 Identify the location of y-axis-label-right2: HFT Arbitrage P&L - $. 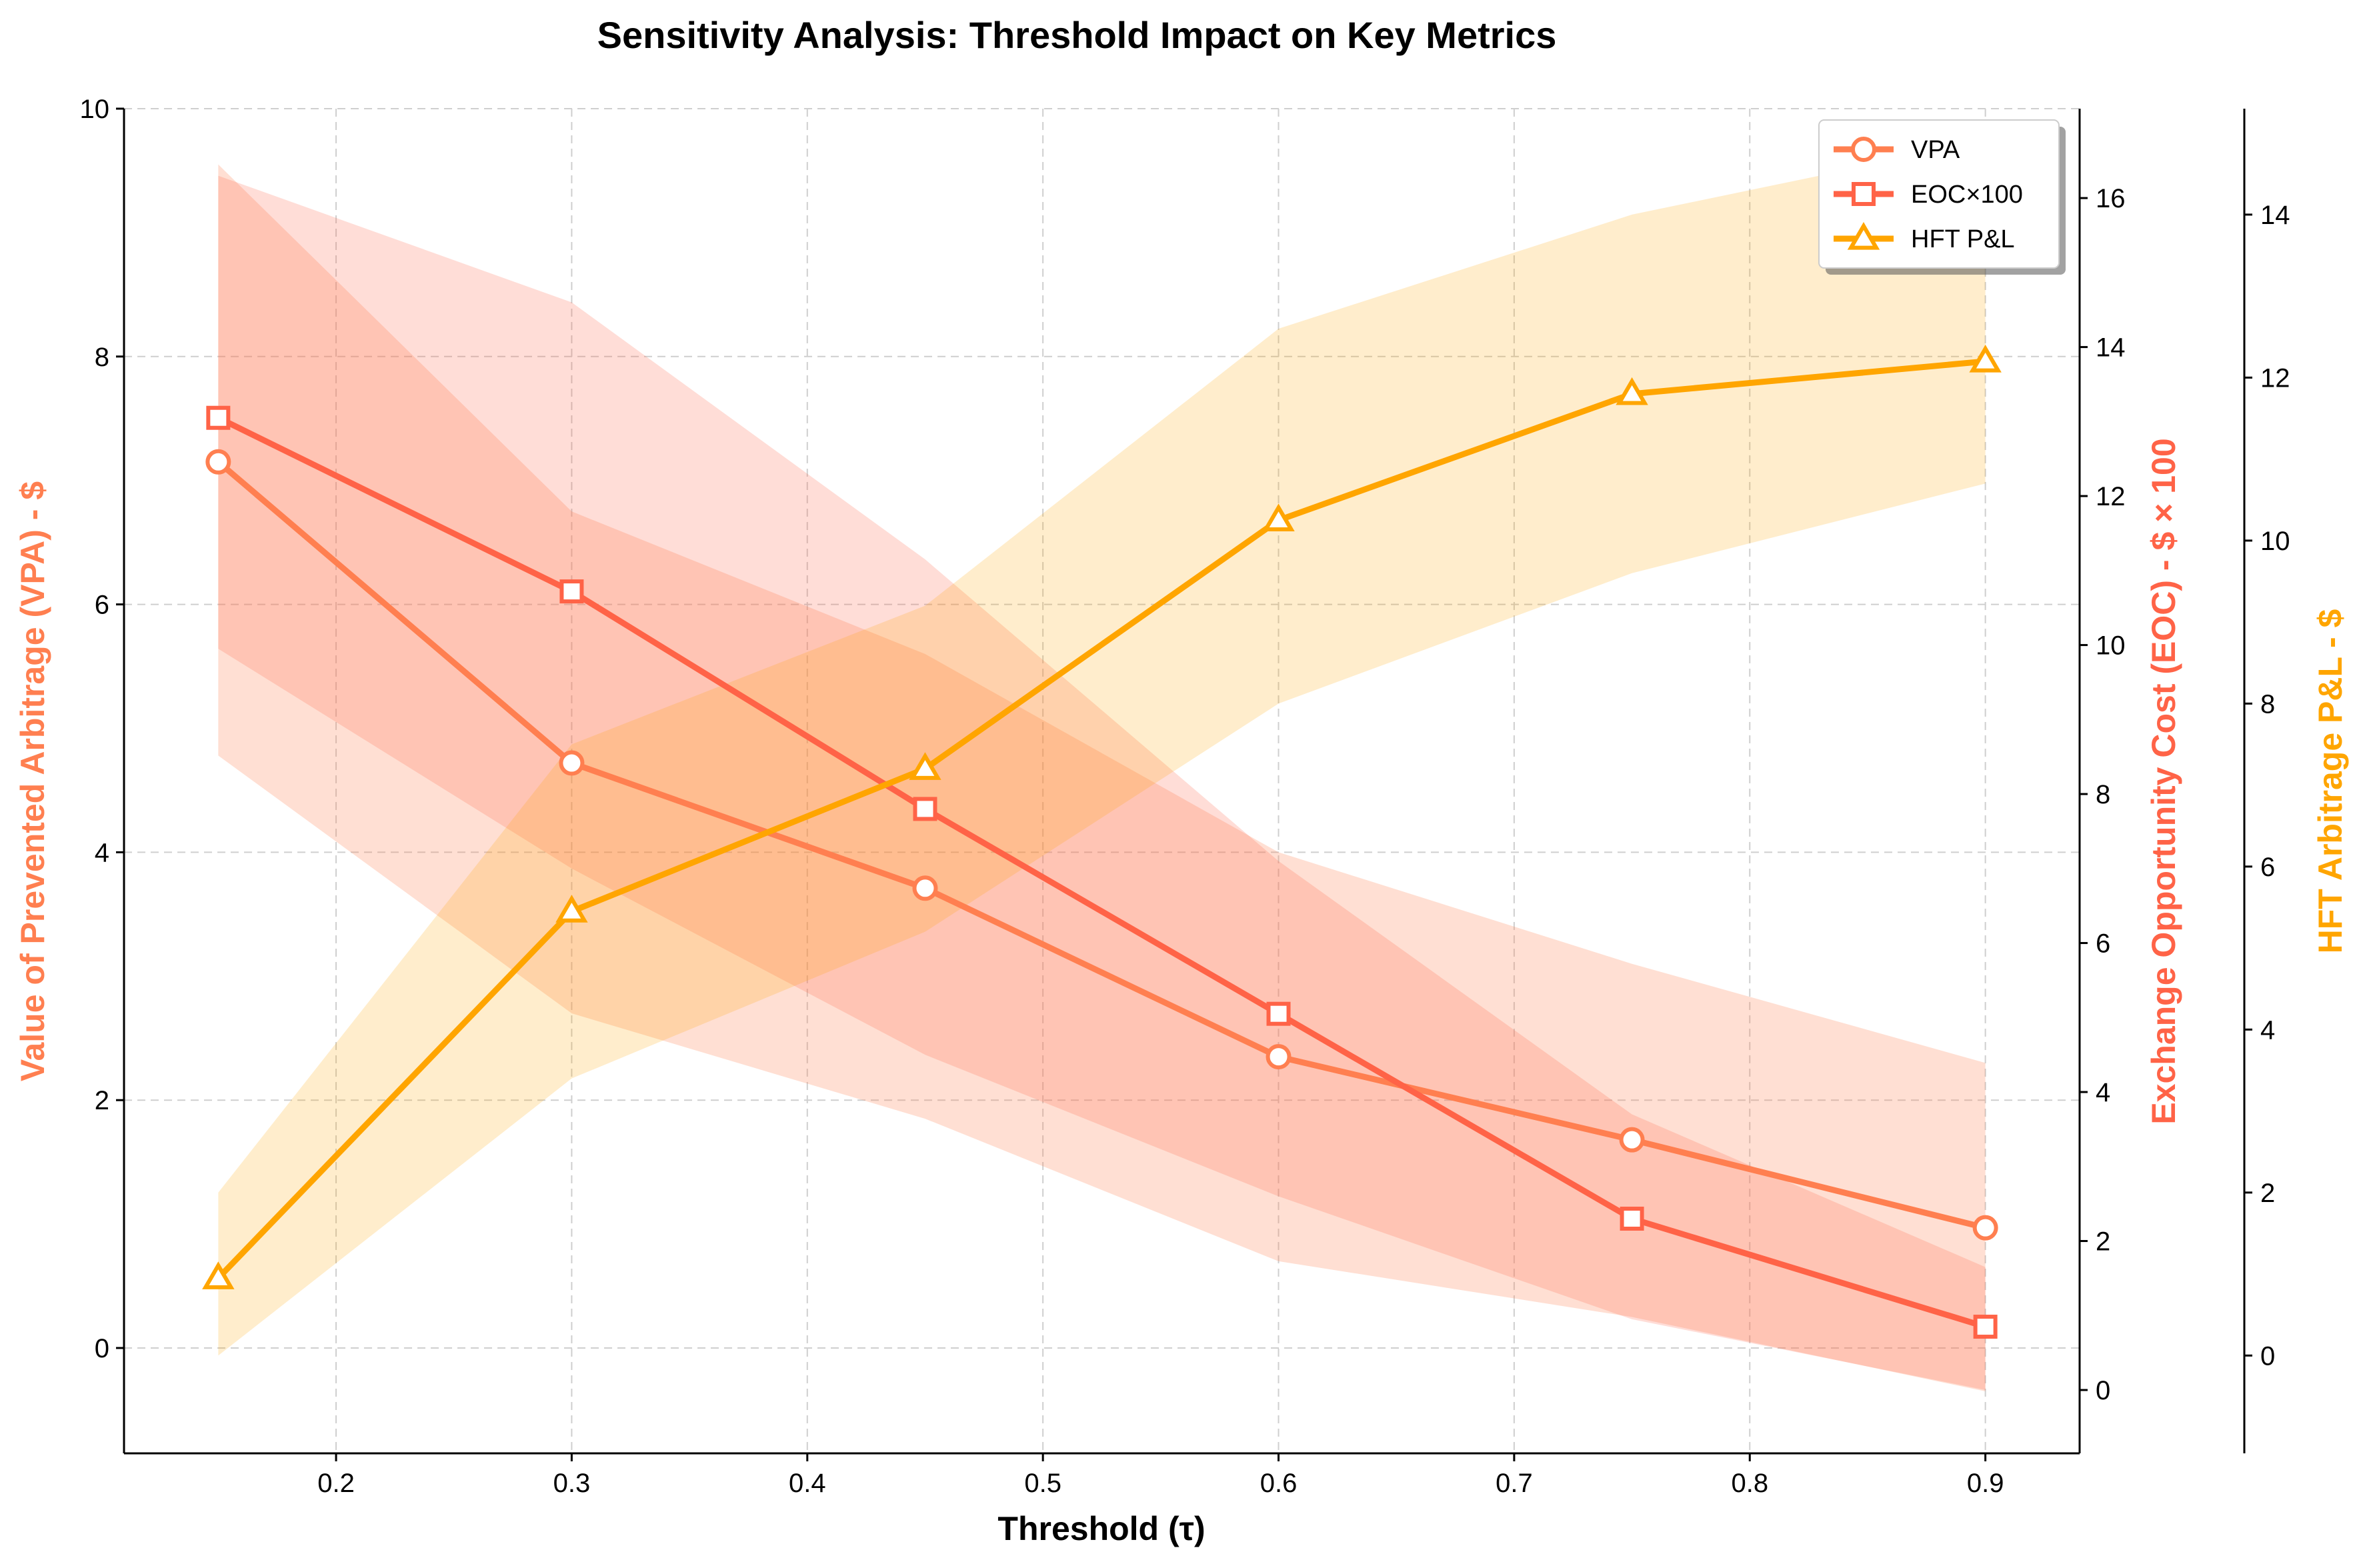
(2330, 781).